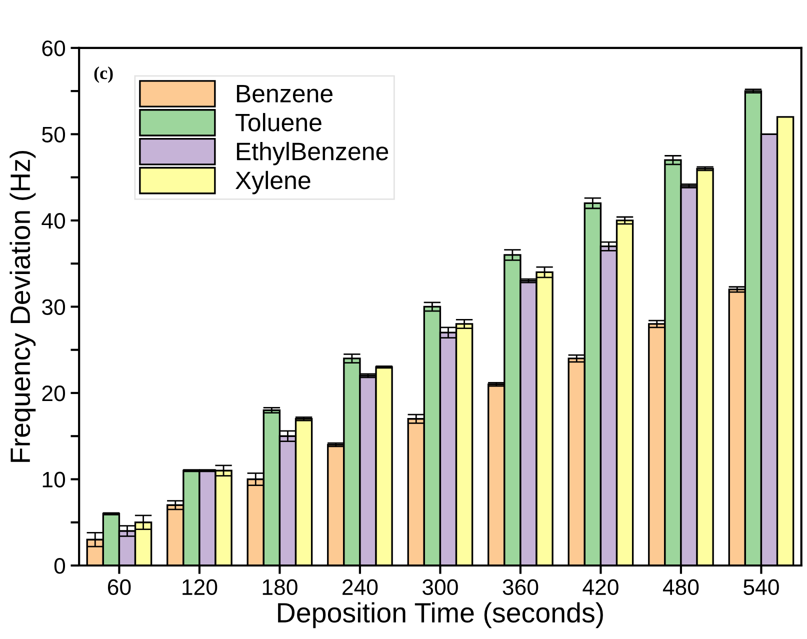 This screenshot has height=639, width=807. What do you see at coordinates (278, 122) in the screenshot?
I see `legend-label: Toluene` at bounding box center [278, 122].